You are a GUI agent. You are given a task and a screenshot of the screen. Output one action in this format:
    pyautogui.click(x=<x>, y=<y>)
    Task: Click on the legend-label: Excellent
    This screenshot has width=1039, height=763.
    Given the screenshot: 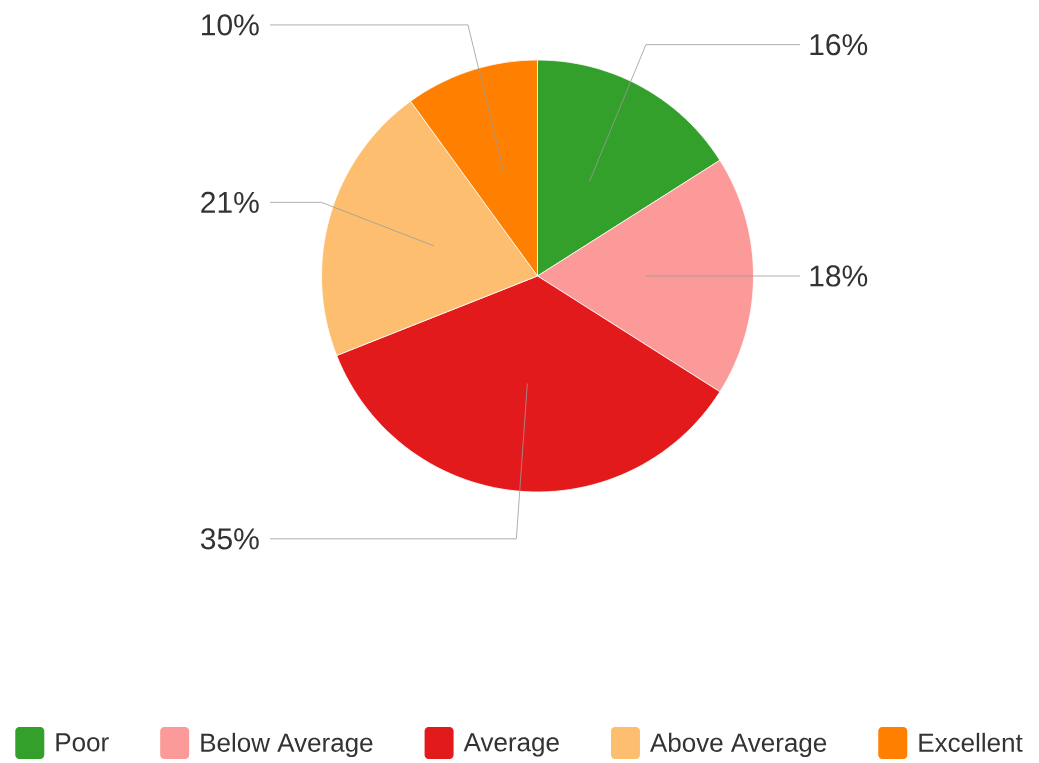 What is the action you would take?
    pyautogui.click(x=971, y=742)
    